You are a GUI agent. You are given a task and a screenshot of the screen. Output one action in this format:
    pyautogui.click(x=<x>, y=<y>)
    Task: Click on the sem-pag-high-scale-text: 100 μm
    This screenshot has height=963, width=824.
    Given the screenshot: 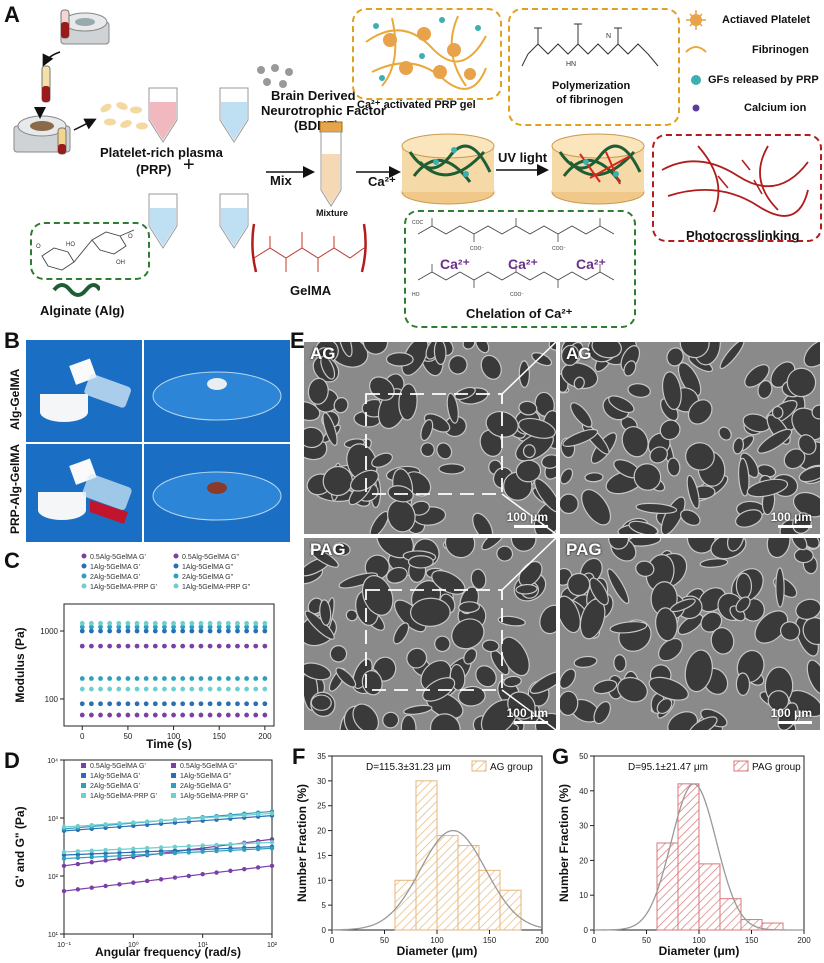 What is the action you would take?
    pyautogui.click(x=791, y=713)
    